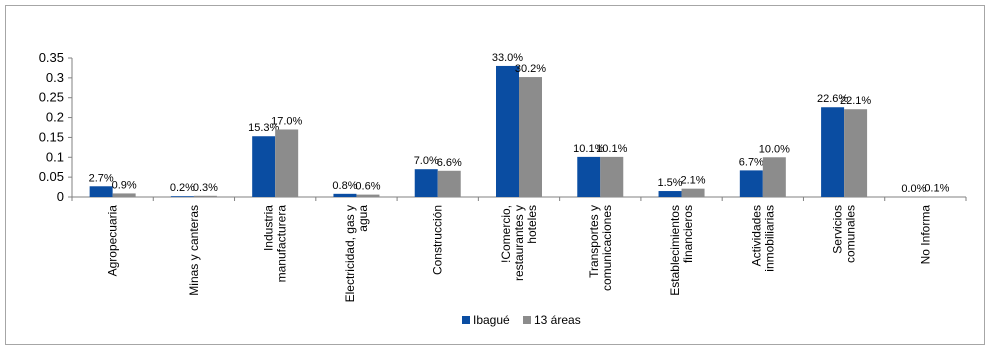 The image size is (992, 350). Describe the element at coordinates (124, 185) in the screenshot. I see `data-label: 0.9%` at that location.